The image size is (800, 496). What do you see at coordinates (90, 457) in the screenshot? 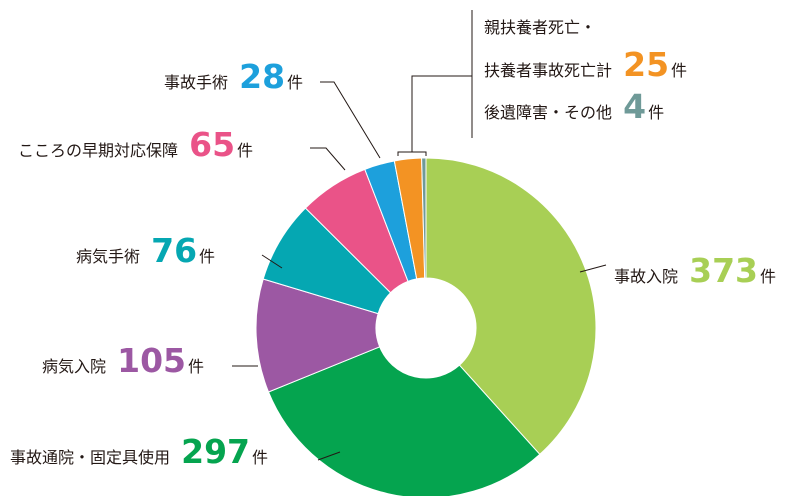
I see `category-text: 事故通院・固定具使用` at bounding box center [90, 457].